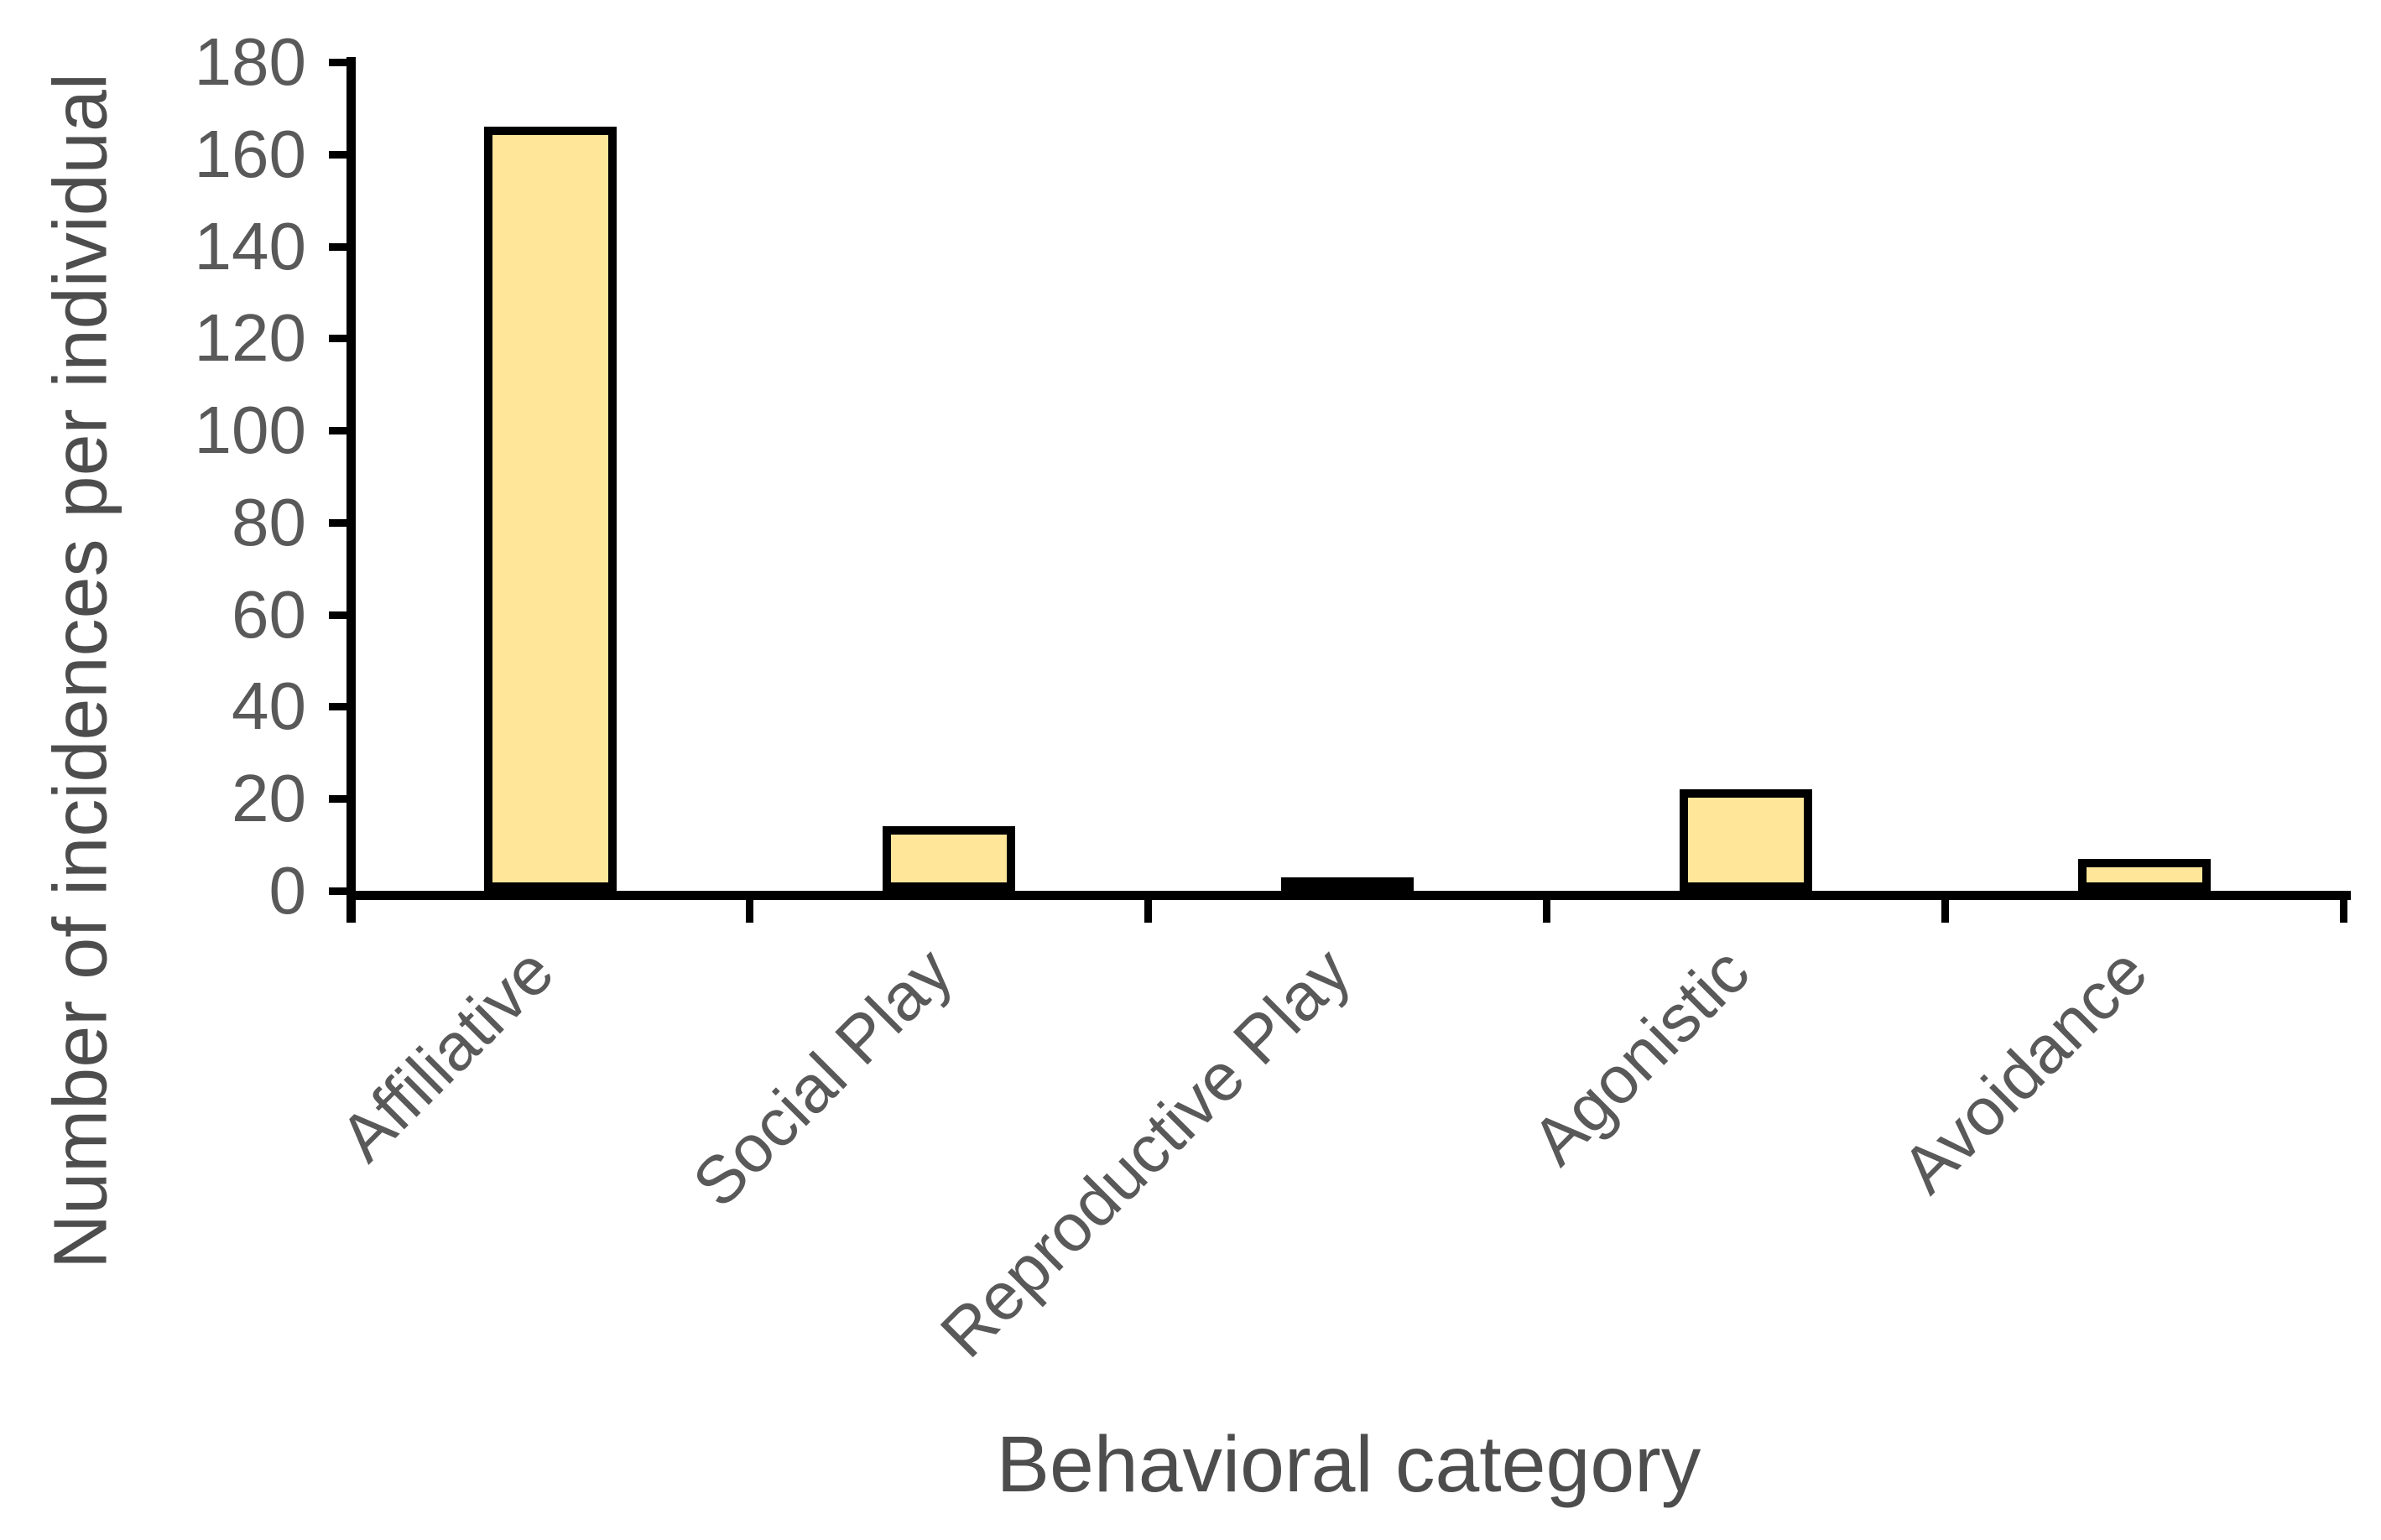 This screenshot has height=1540, width=2381. I want to click on y-tick-label-80: 80, so click(269, 522).